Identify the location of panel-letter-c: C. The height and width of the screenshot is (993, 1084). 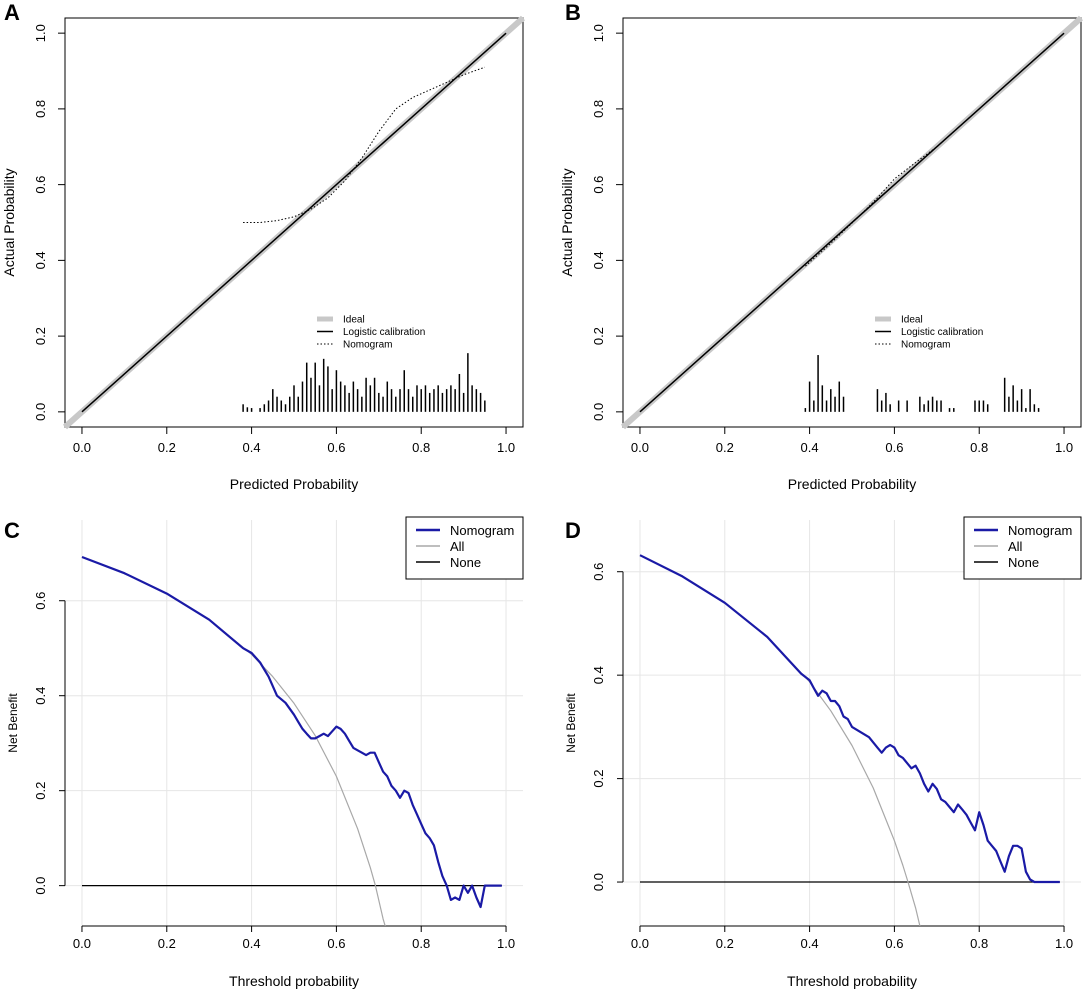
(12, 530).